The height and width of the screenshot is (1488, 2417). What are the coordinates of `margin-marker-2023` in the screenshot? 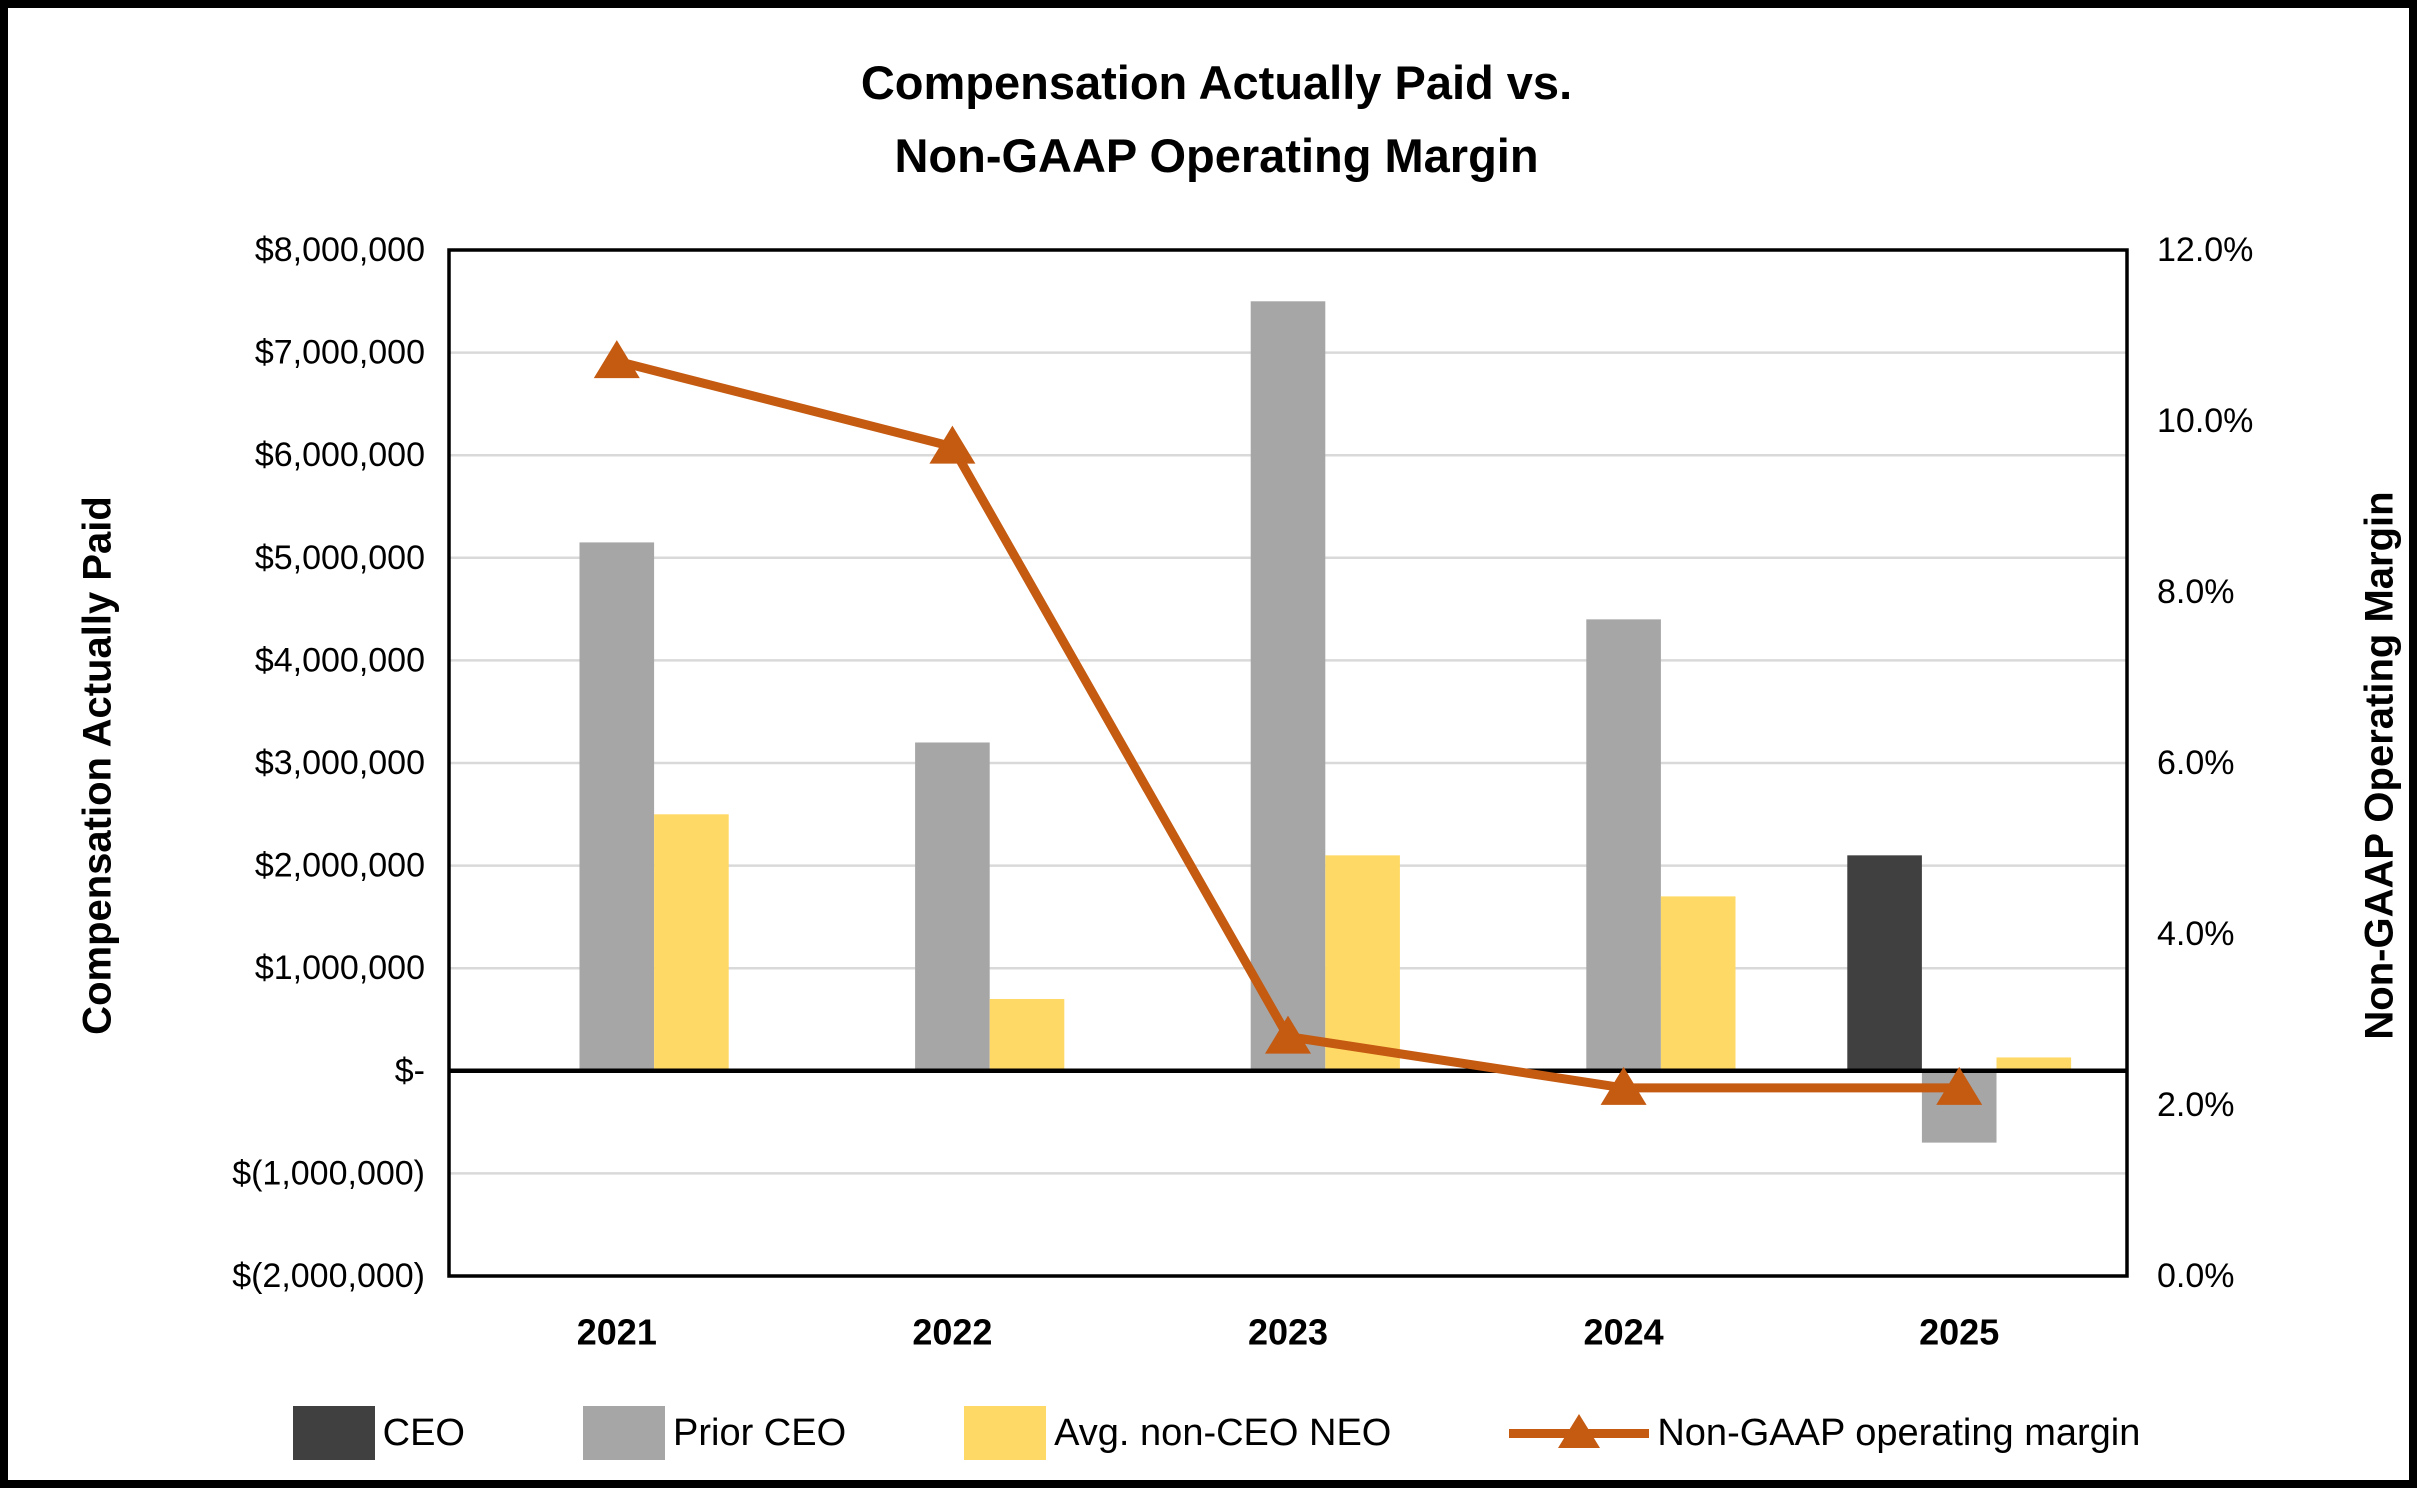 It's located at (1288, 1034).